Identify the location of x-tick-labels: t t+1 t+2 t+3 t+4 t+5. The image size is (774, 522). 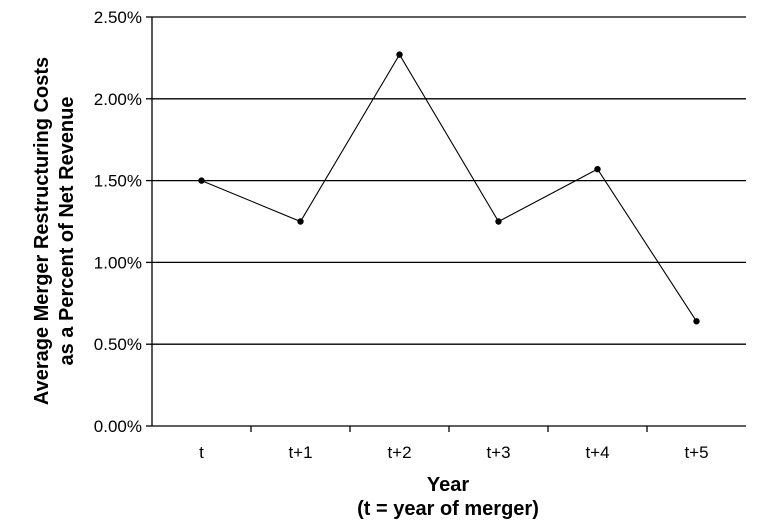
(453, 452).